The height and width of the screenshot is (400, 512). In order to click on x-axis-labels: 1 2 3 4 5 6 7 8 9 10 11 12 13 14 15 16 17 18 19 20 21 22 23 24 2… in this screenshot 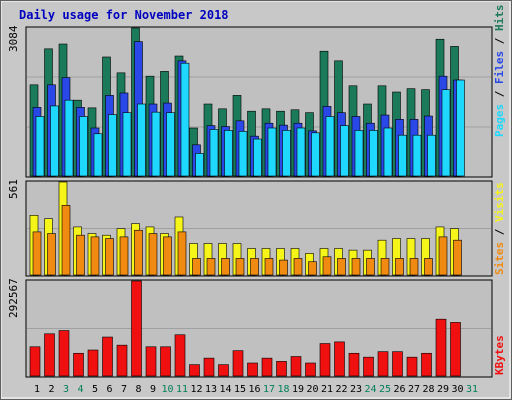, I will do `click(256, 389)`.